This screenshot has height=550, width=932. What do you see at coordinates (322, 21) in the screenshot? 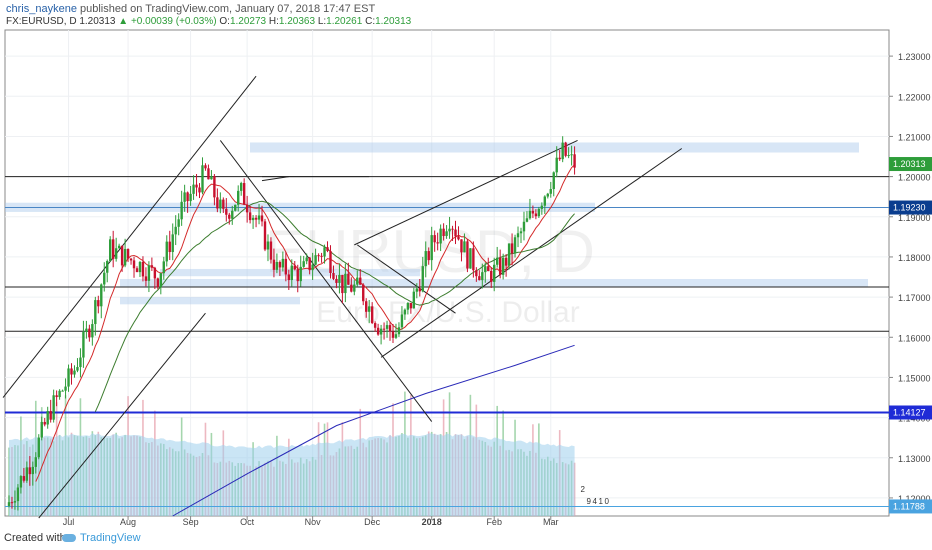
I see `low-label: L:` at bounding box center [322, 21].